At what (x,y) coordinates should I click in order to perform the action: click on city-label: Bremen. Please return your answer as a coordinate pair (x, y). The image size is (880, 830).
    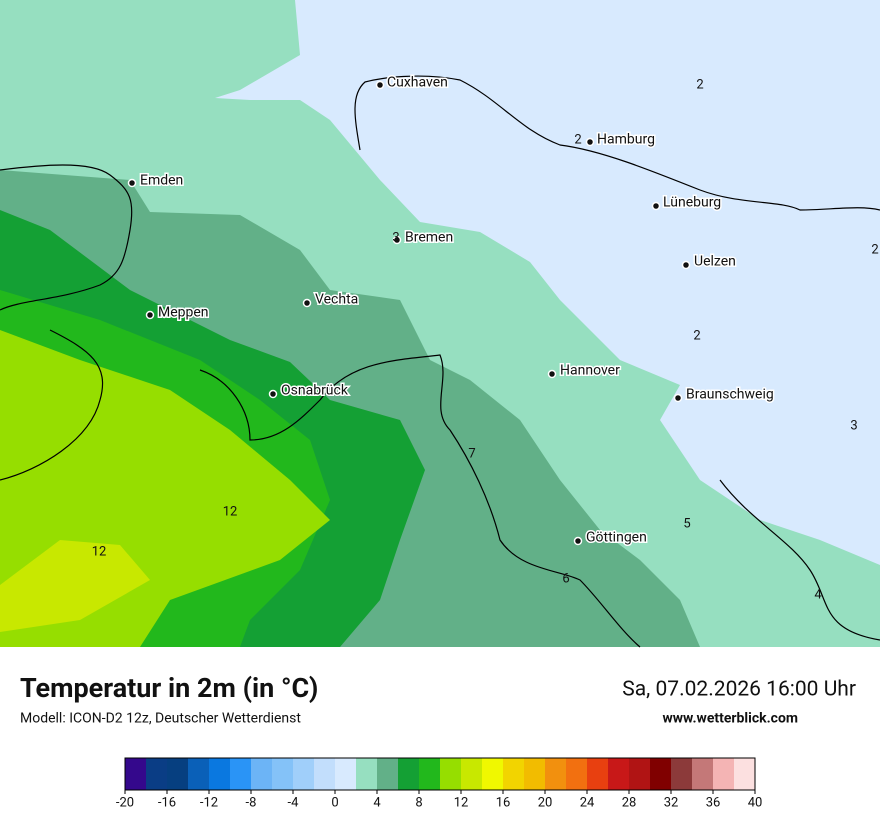
    Looking at the image, I should click on (429, 238).